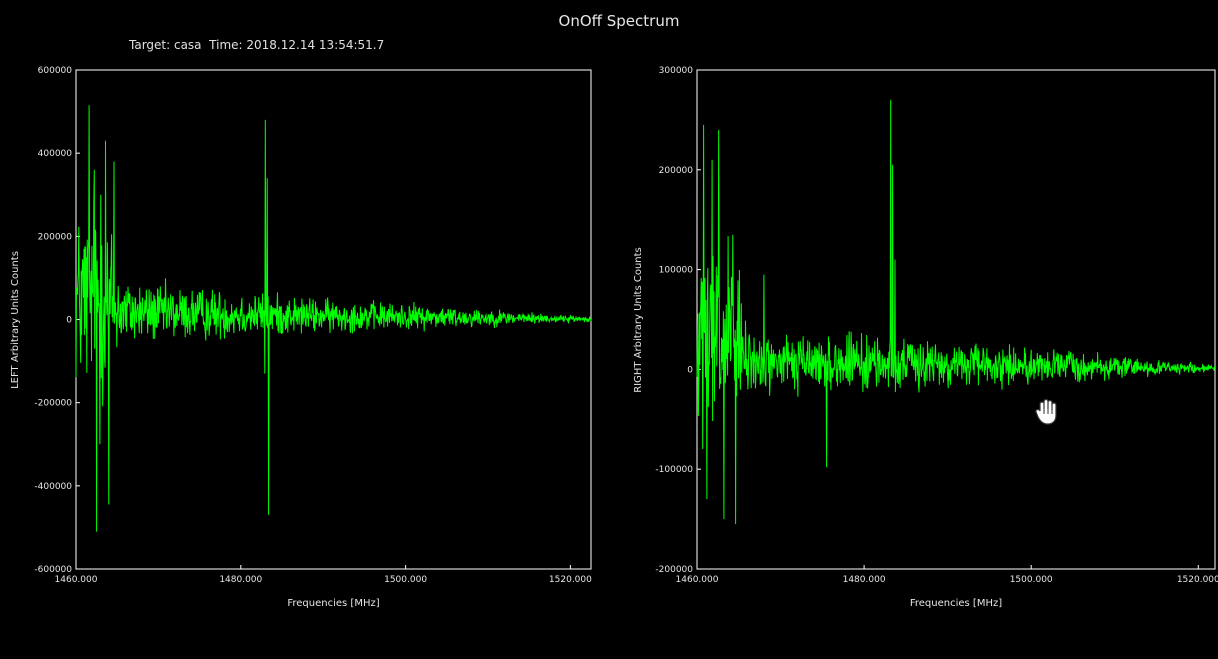  What do you see at coordinates (257, 45) in the screenshot?
I see `target-time-label: Target: casa Time: 2018.12.14 13:54:51.7` at bounding box center [257, 45].